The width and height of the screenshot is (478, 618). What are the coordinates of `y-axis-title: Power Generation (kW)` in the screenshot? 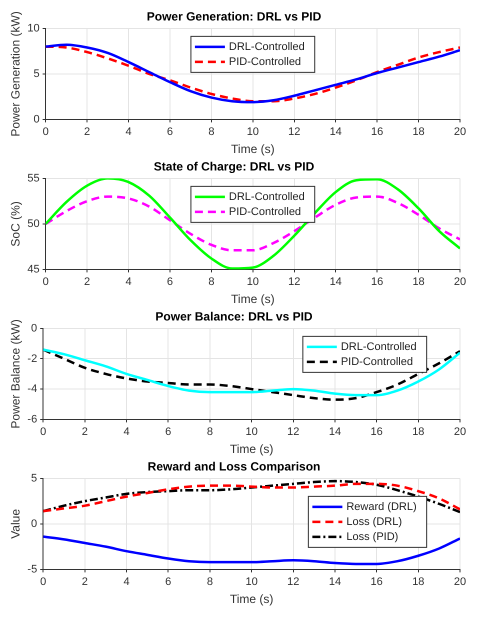 It's located at (15, 74).